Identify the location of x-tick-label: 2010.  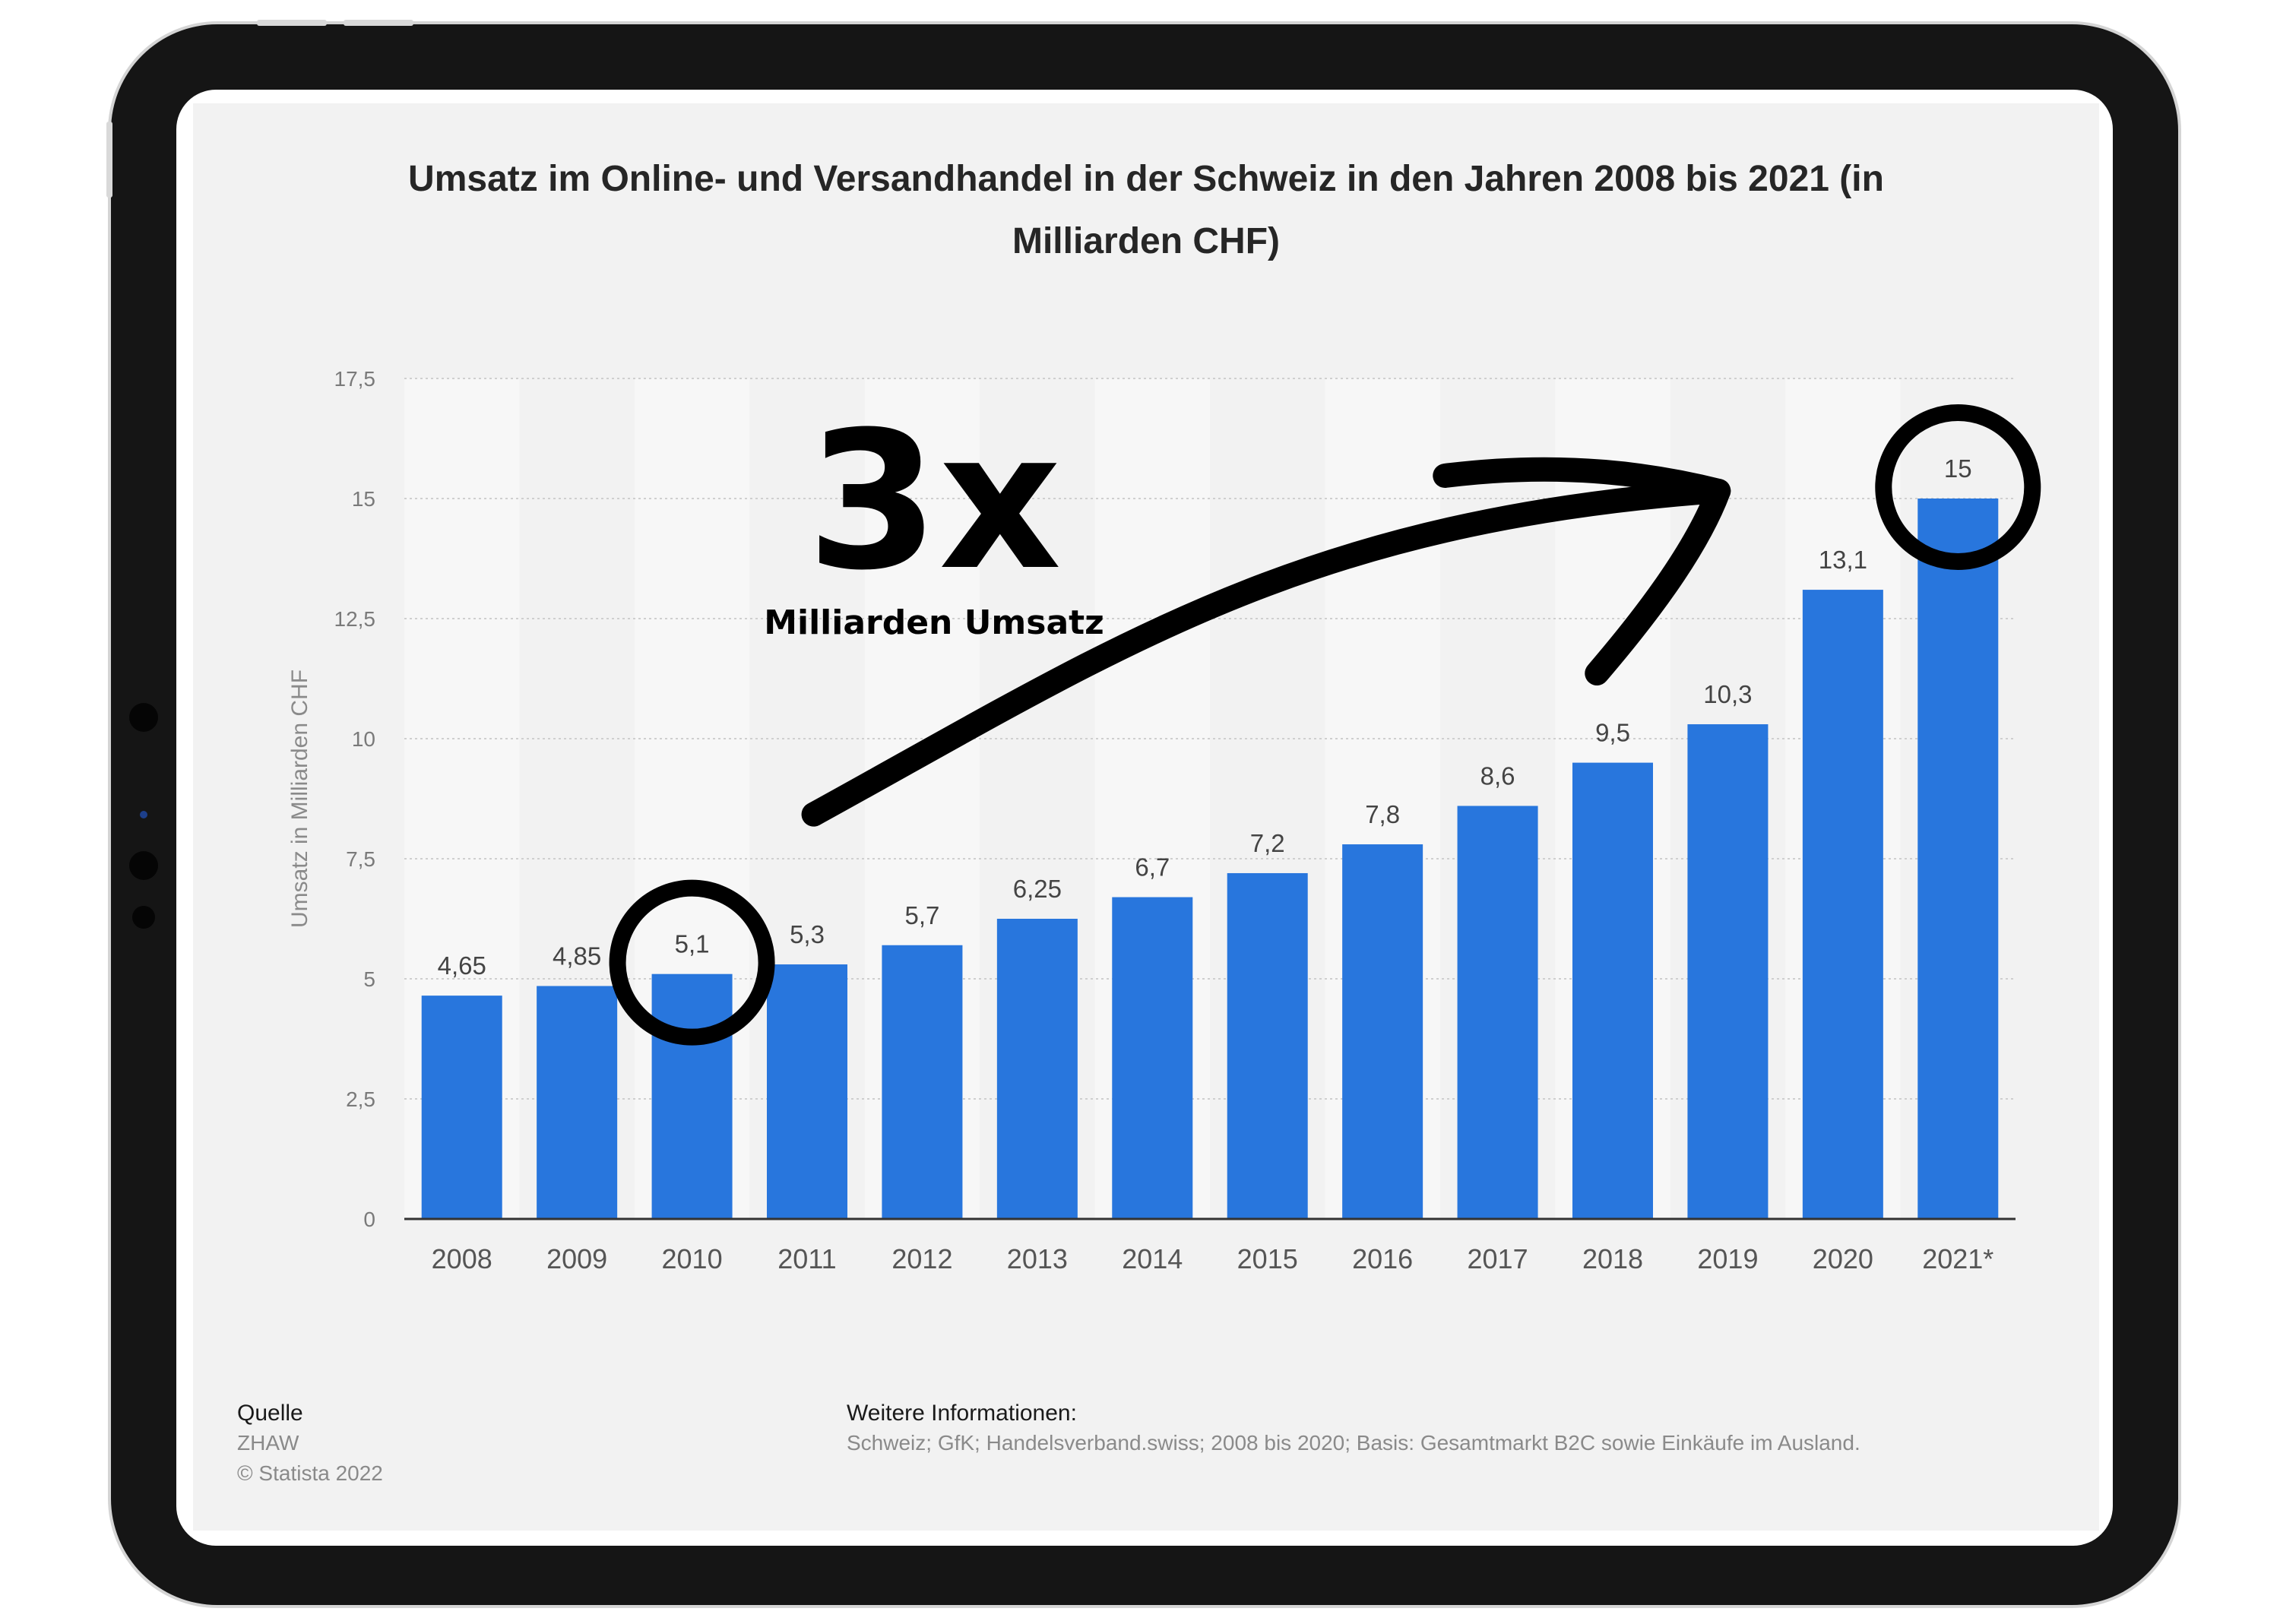
(692, 1259).